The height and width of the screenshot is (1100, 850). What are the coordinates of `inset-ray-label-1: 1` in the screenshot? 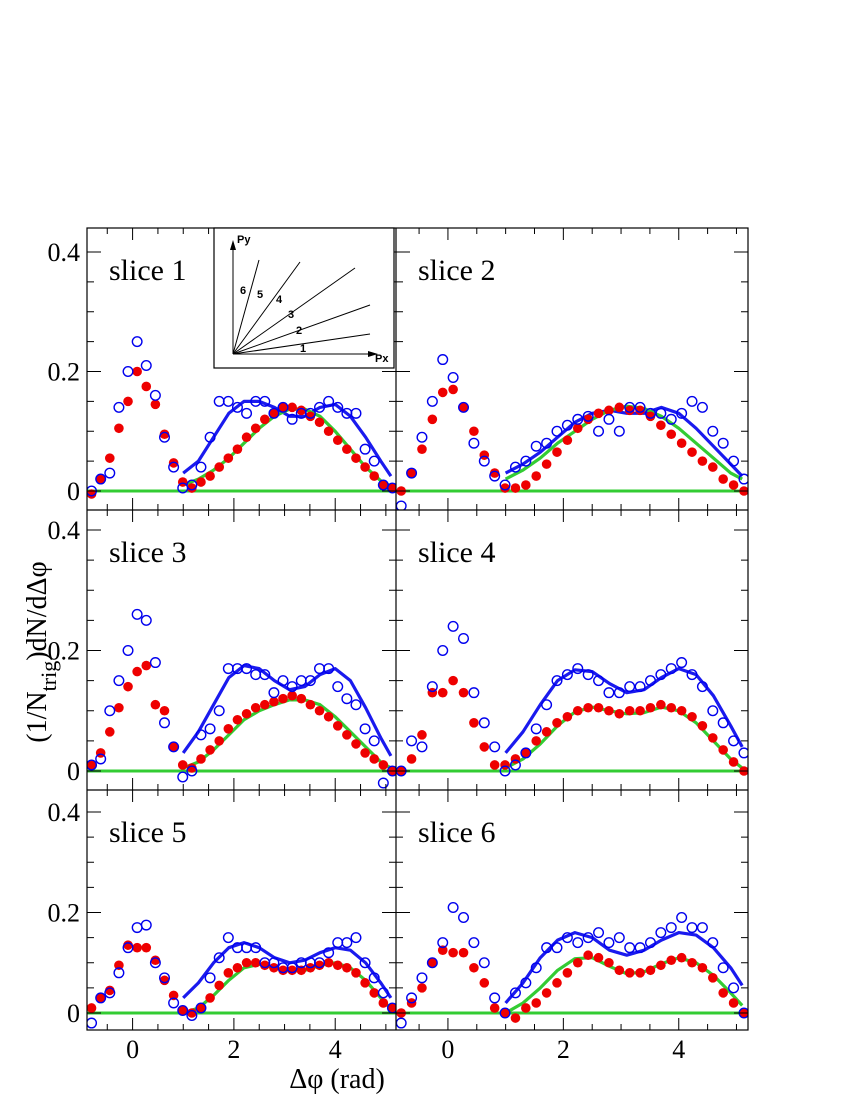 It's located at (303, 349).